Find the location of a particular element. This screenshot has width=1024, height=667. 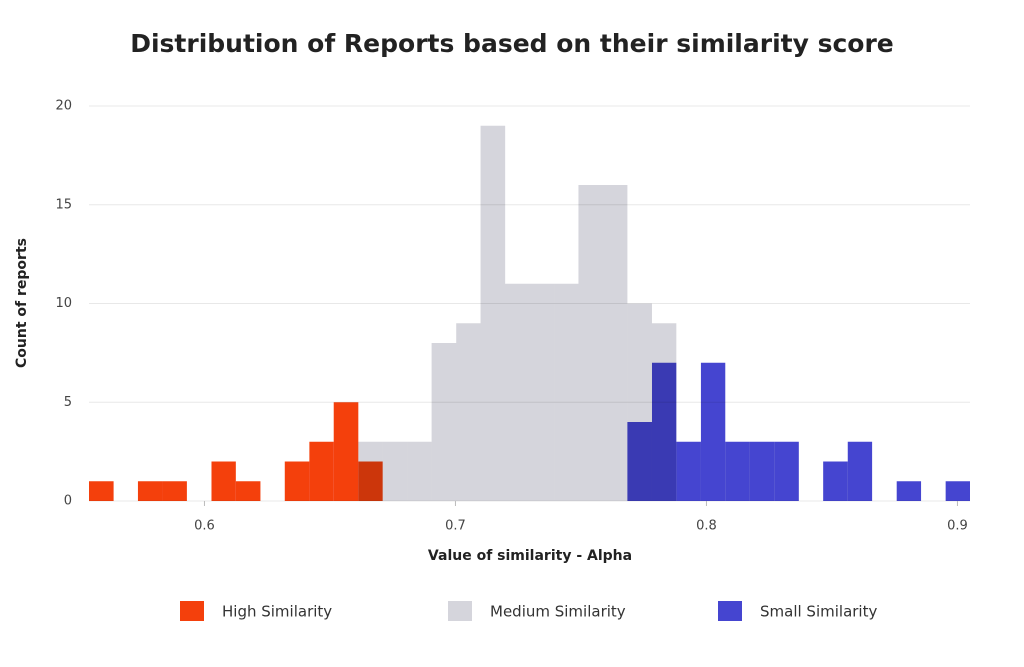

legend-label: High Similarity is located at coordinates (277, 612).